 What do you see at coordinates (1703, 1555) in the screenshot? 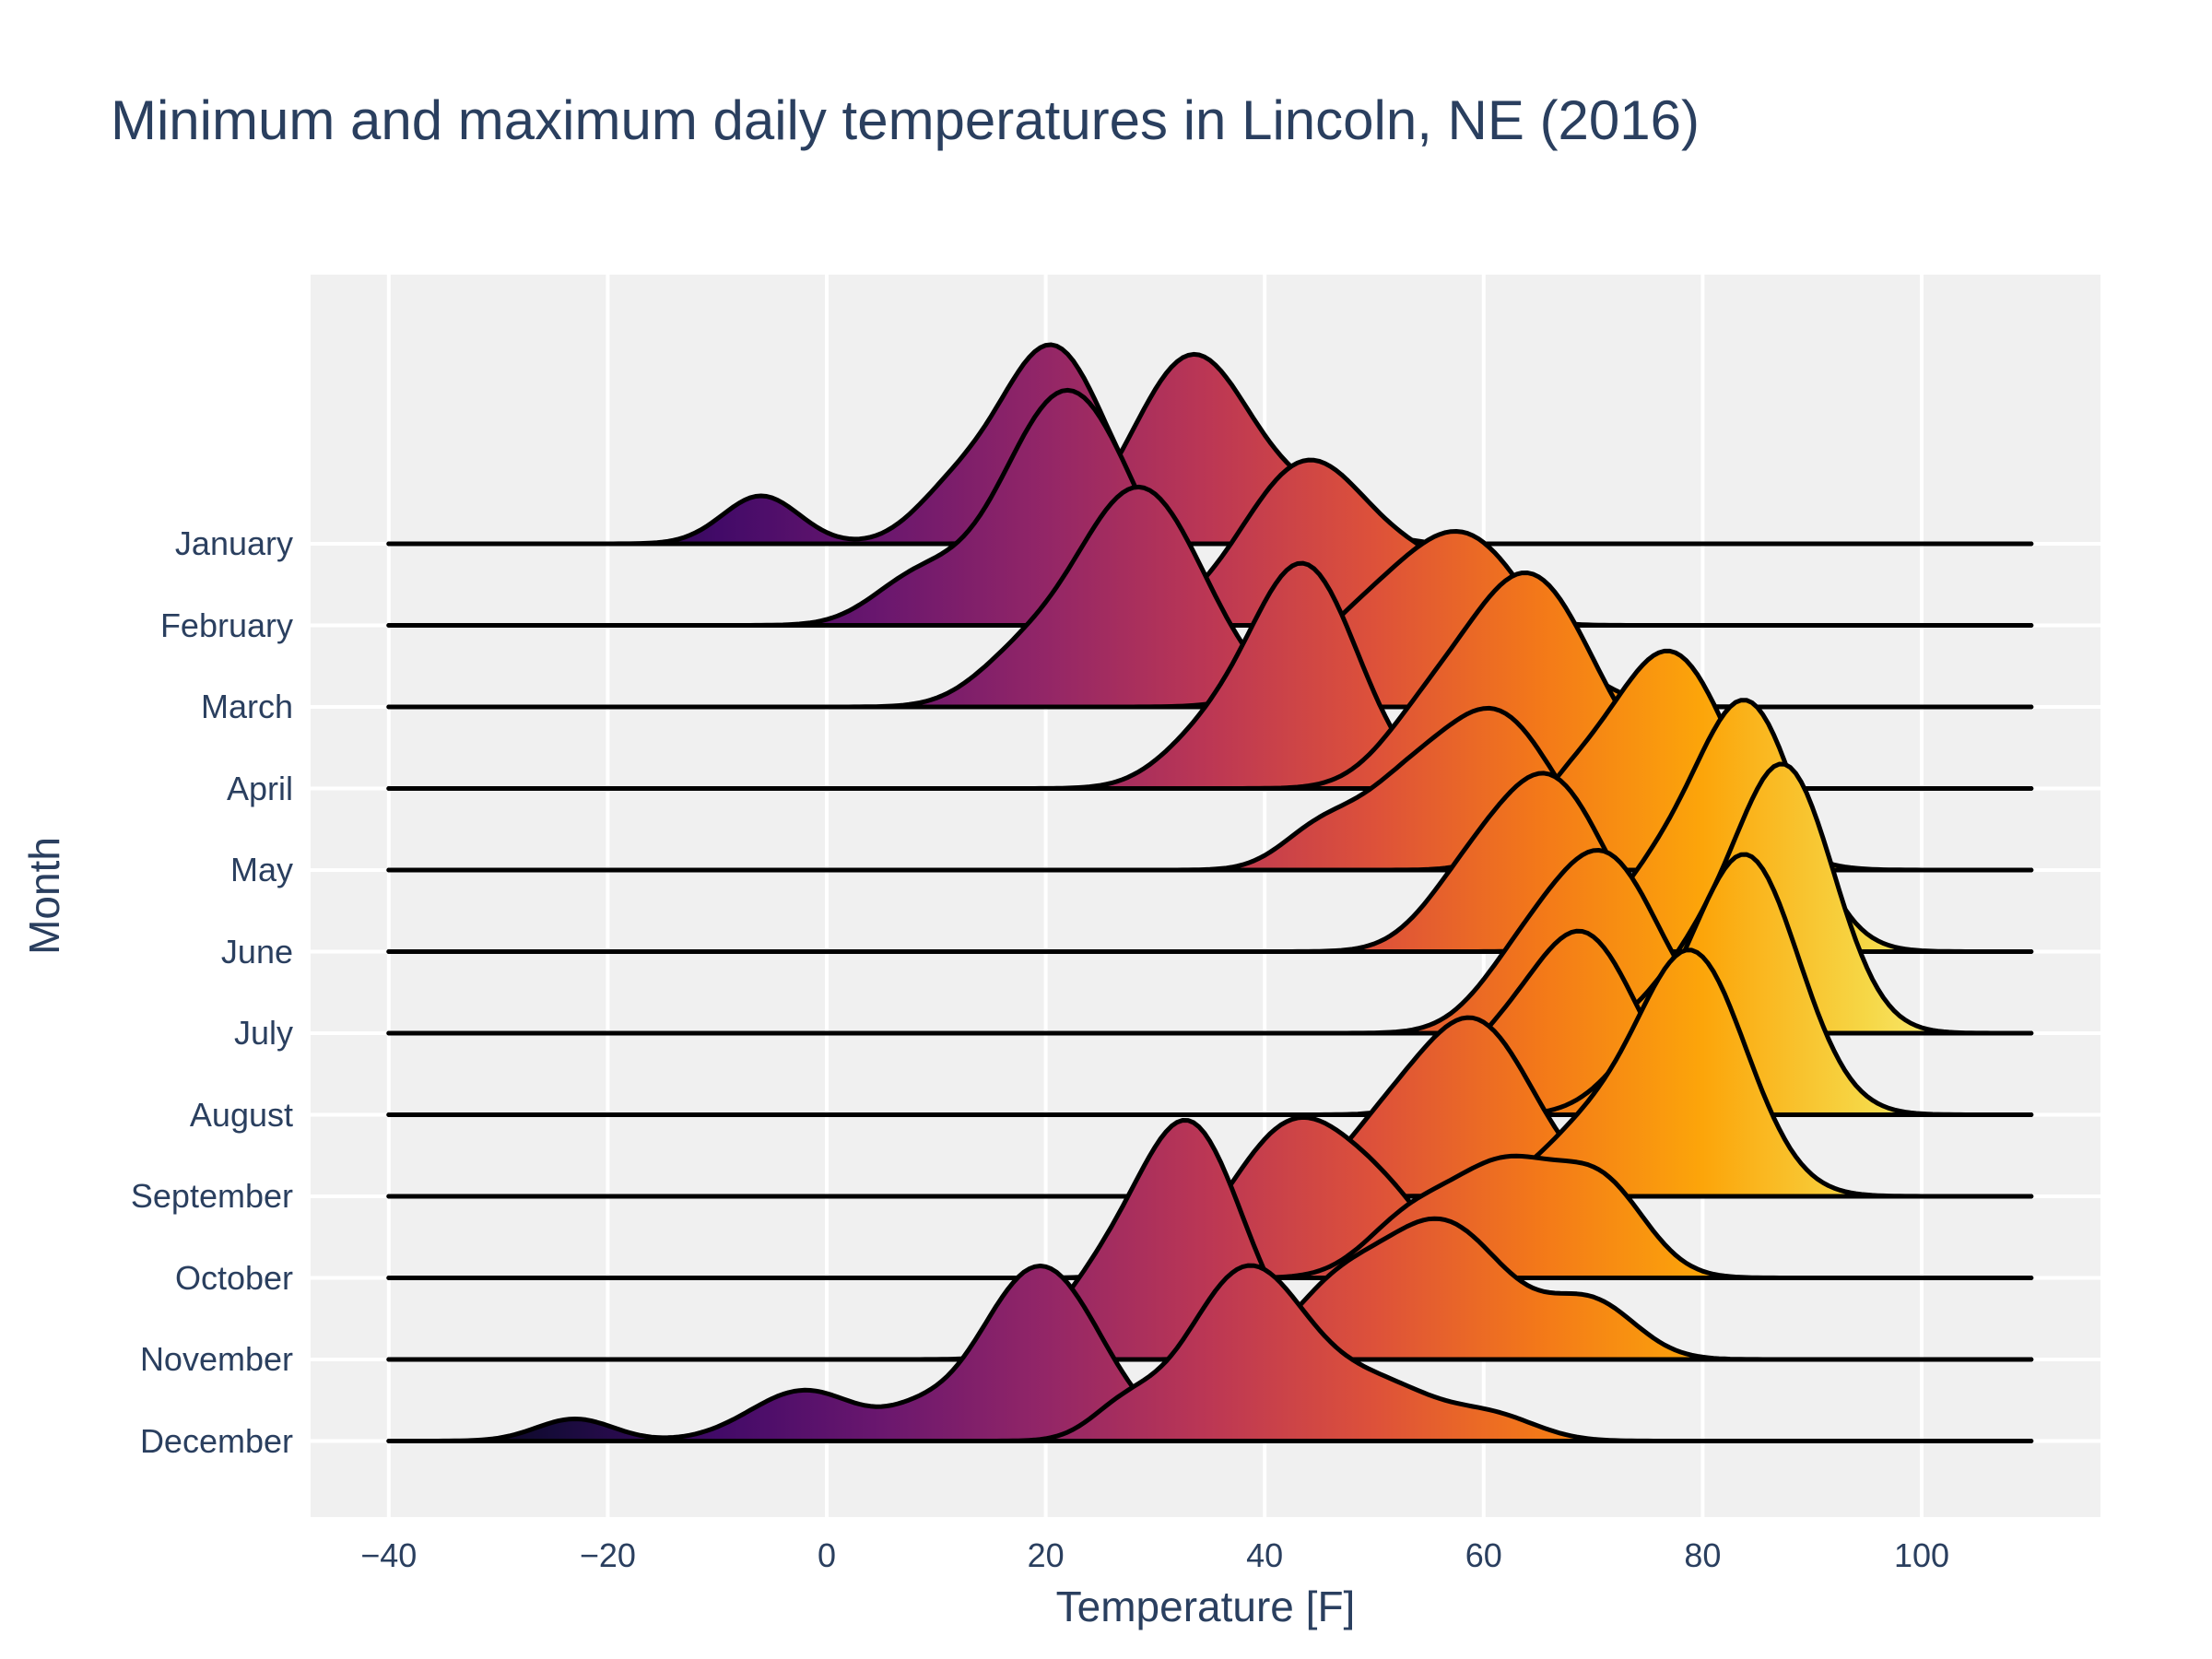
I see `x-tick-80: 80` at bounding box center [1703, 1555].